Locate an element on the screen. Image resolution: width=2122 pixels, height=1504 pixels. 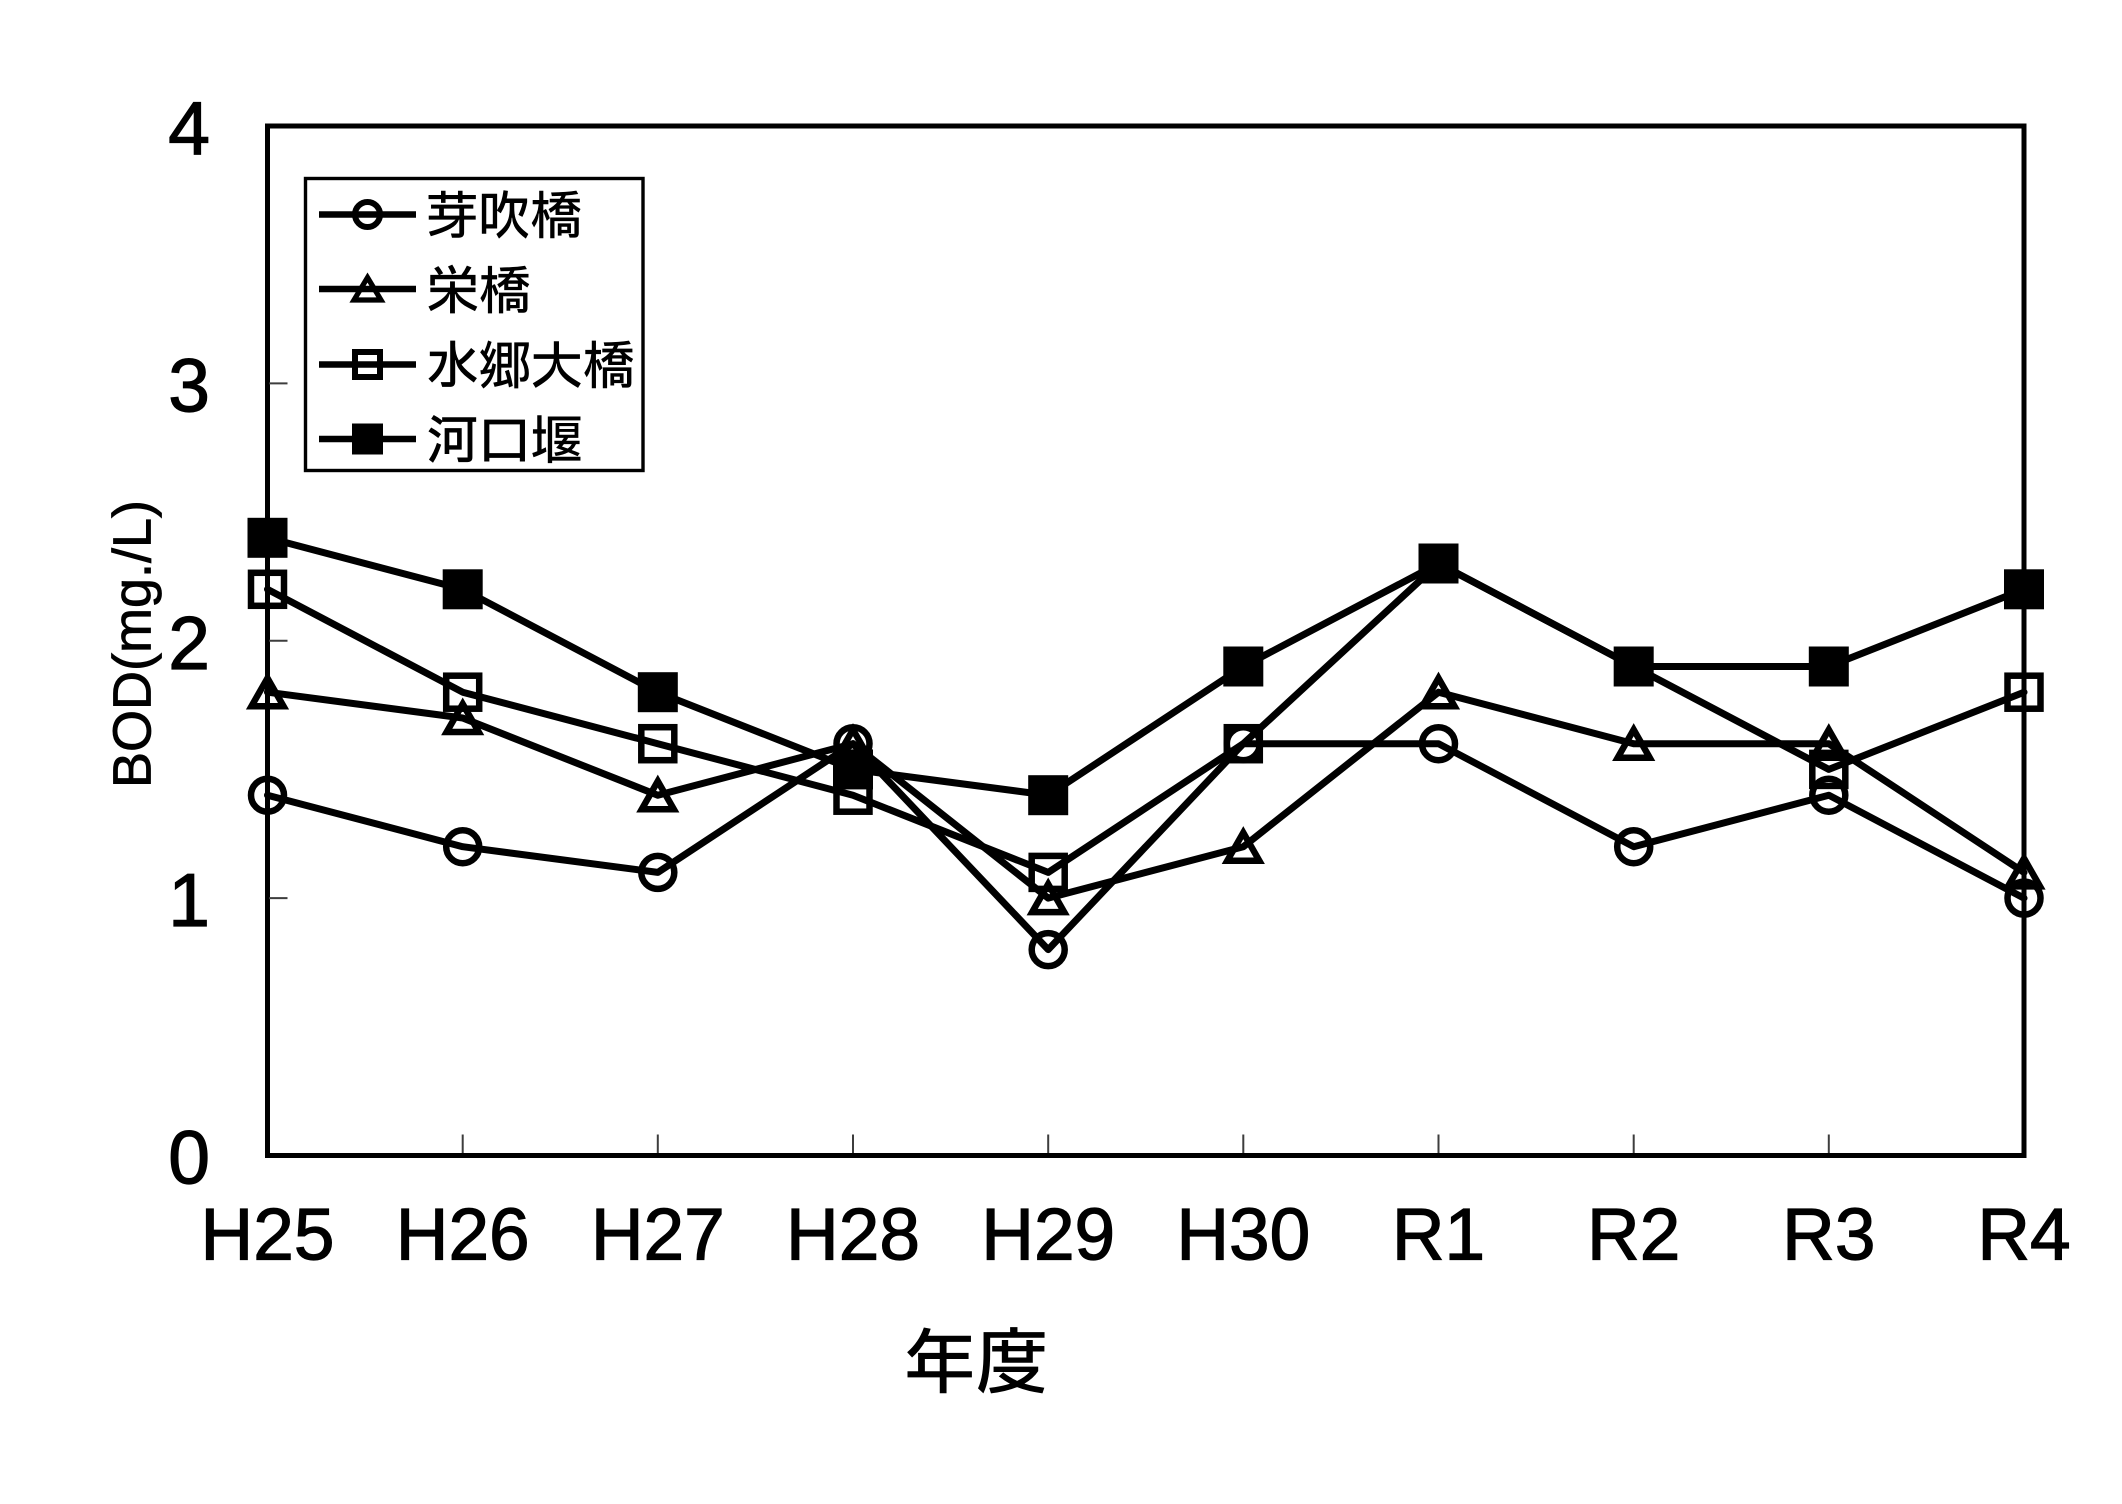
svg-text: R3 is located at coordinates (1828, 1234).